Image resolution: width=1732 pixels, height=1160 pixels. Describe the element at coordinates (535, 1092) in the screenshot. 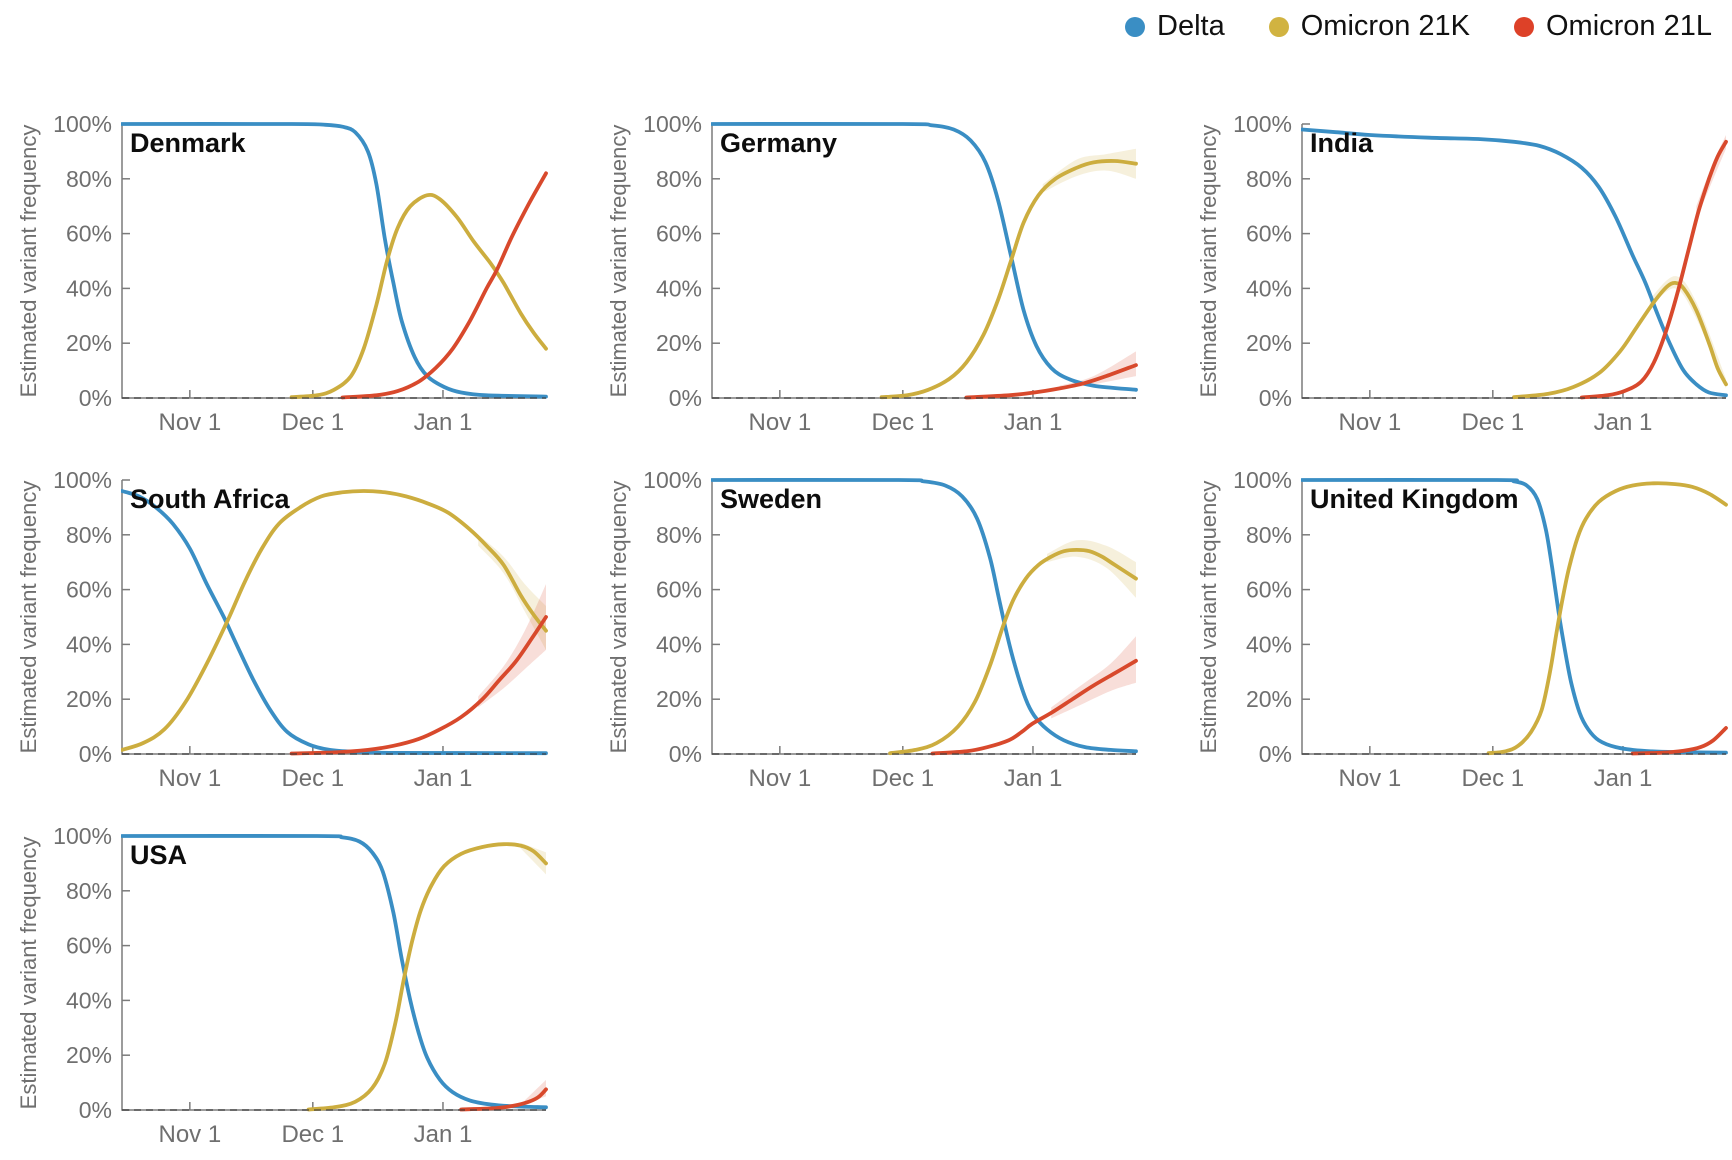

I see `omicron-21l-confidence-band` at that location.